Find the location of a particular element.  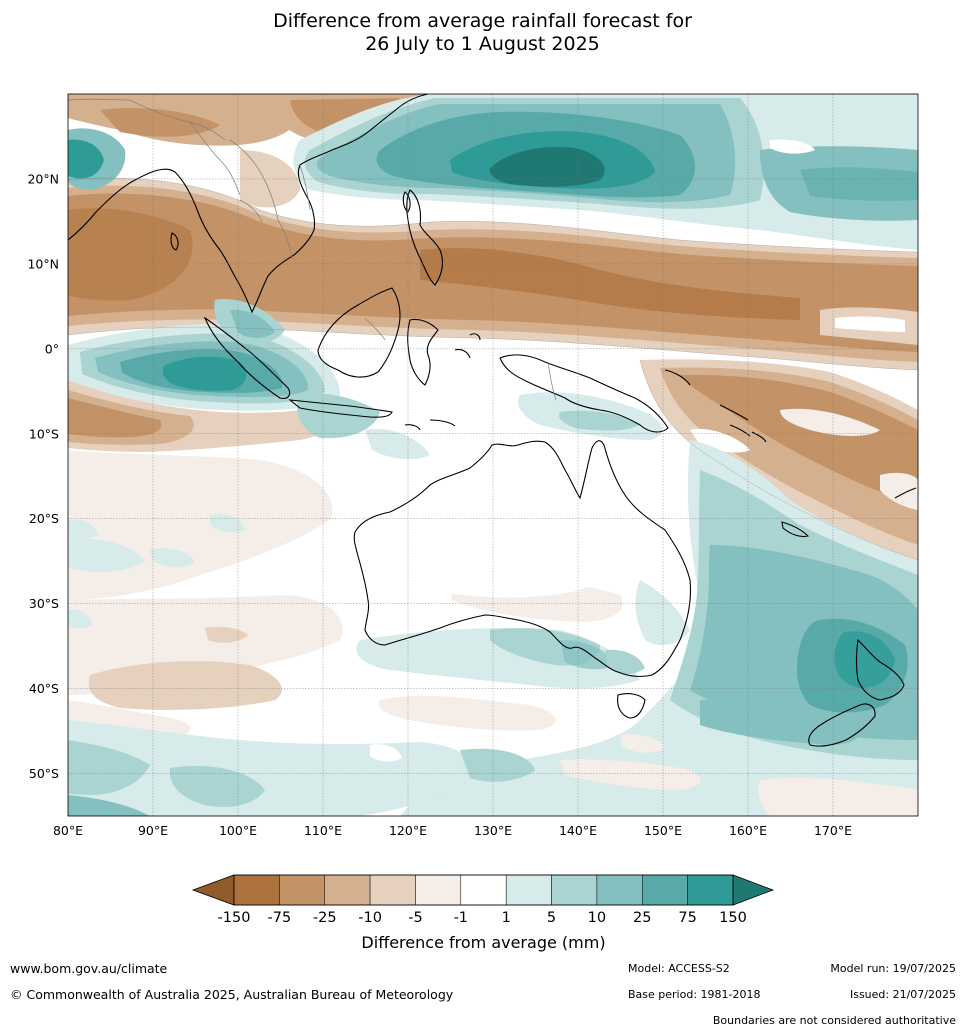

colorbar-tick-label: -1 is located at coordinates (461, 918).